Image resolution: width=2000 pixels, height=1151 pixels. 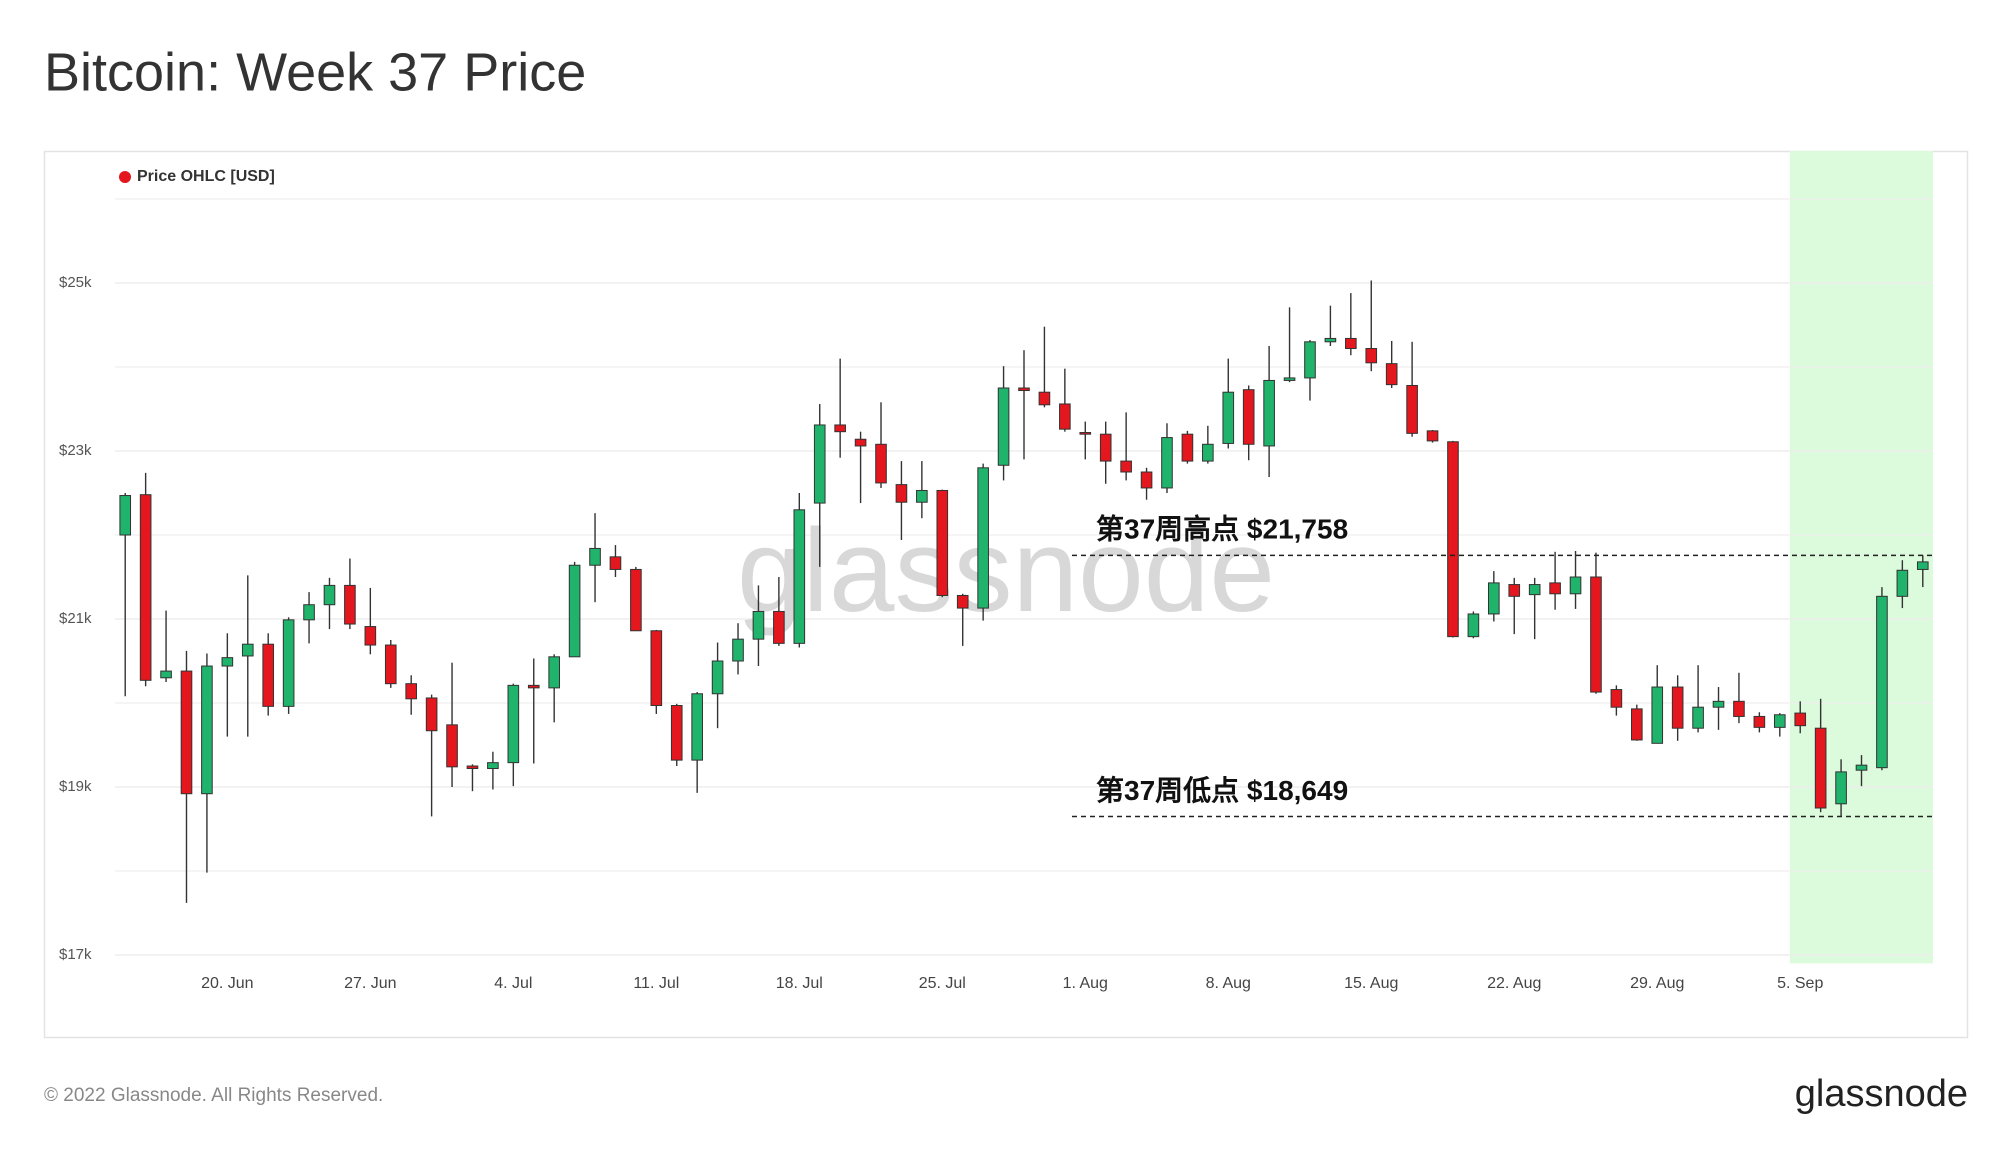 I want to click on y-tick-label: $19k, so click(x=75, y=786).